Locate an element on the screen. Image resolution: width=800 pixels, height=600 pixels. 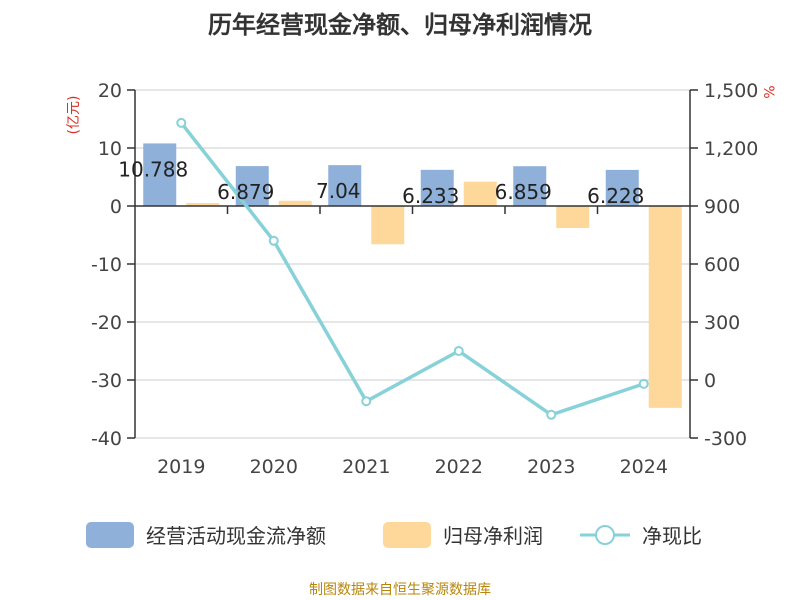
left-tick-label: 20 is located at coordinates (110, 91).